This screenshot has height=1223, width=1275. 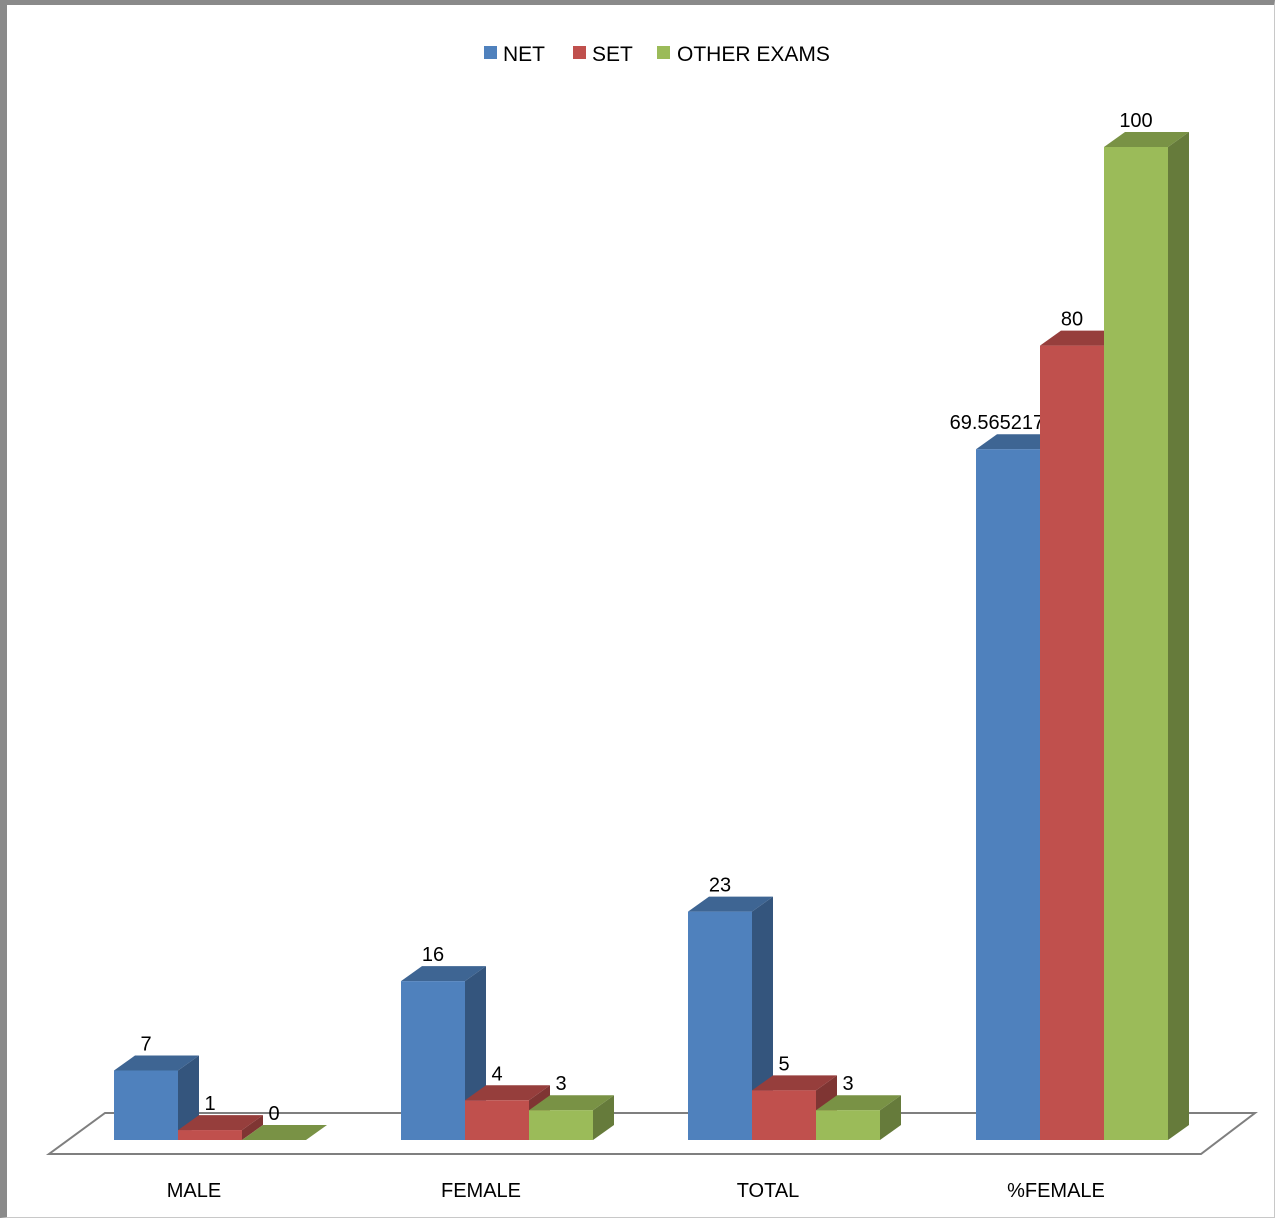 I want to click on bar-top-set-female, so click(x=507, y=1093).